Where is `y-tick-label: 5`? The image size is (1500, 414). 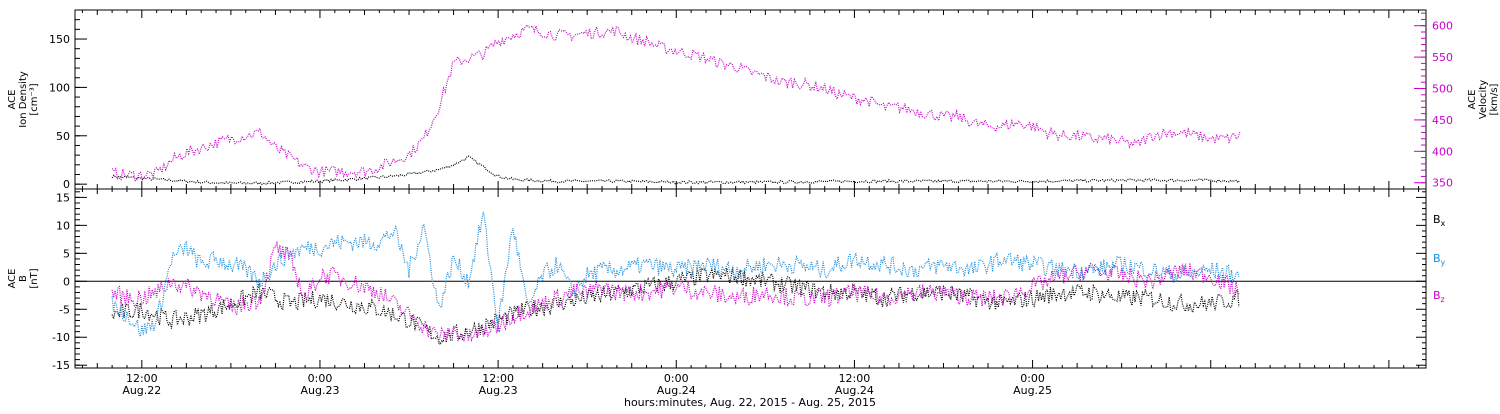 y-tick-label: 5 is located at coordinates (66, 253).